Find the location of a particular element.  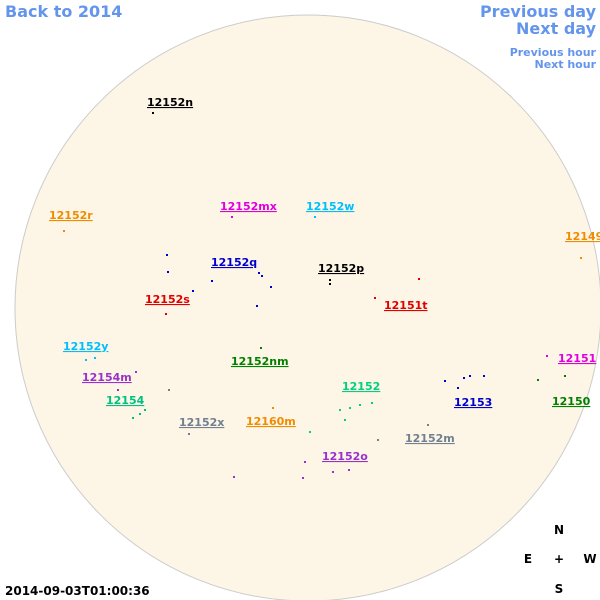

compass-north: N is located at coordinates (559, 530).